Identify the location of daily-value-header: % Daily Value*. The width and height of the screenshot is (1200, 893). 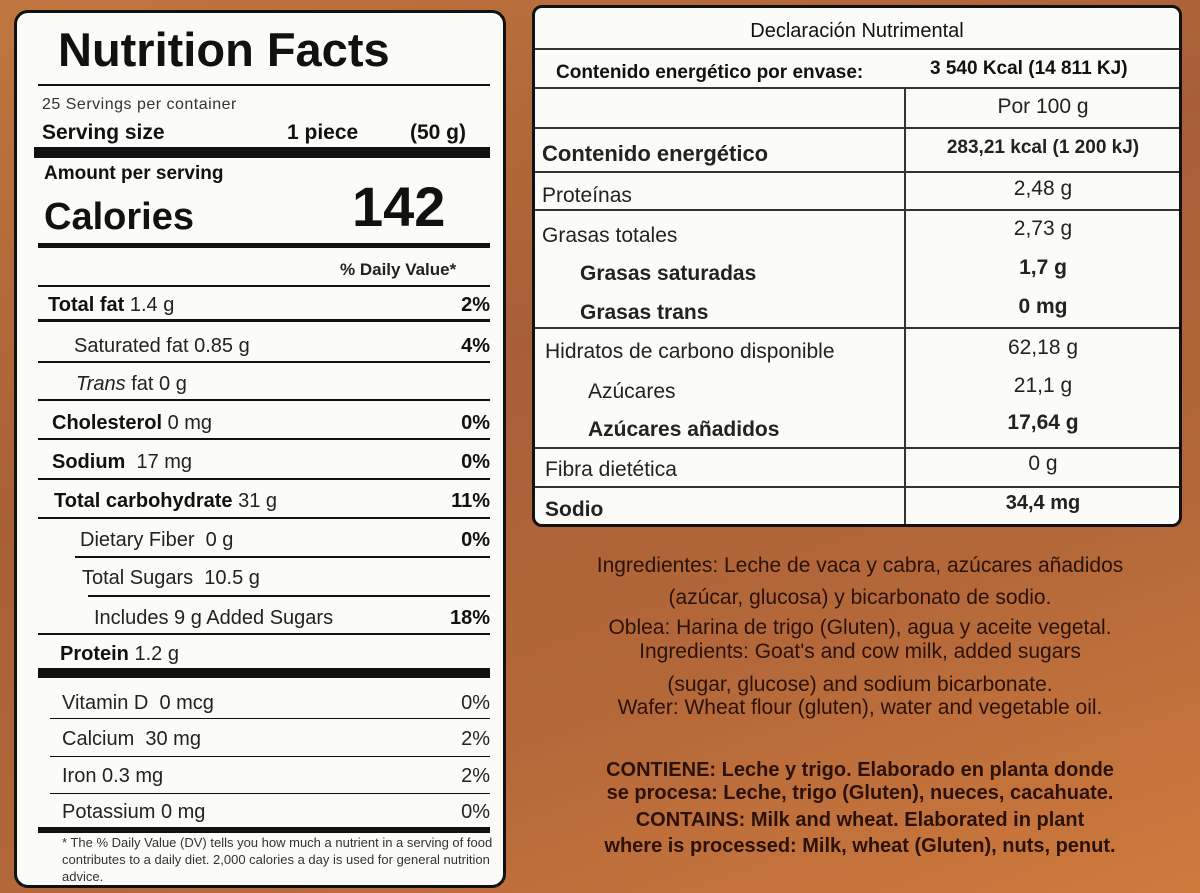
(398, 269).